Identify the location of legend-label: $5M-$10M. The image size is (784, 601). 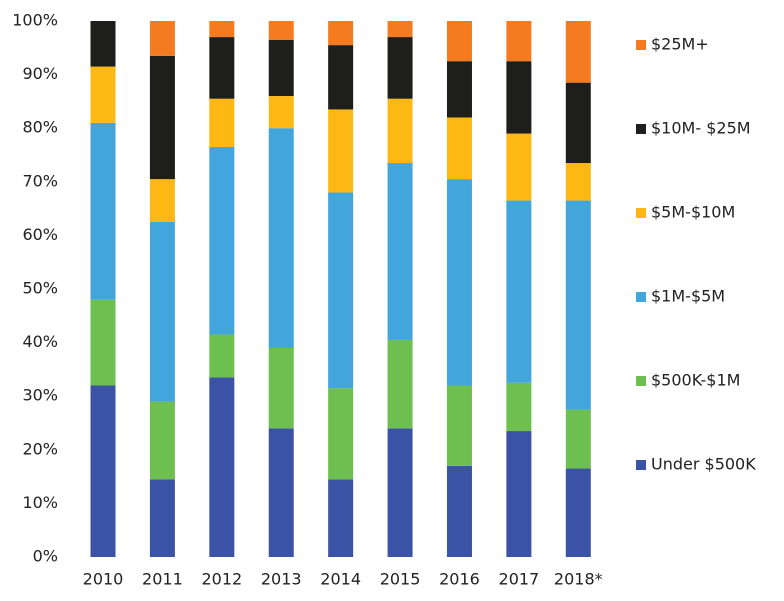
(693, 212).